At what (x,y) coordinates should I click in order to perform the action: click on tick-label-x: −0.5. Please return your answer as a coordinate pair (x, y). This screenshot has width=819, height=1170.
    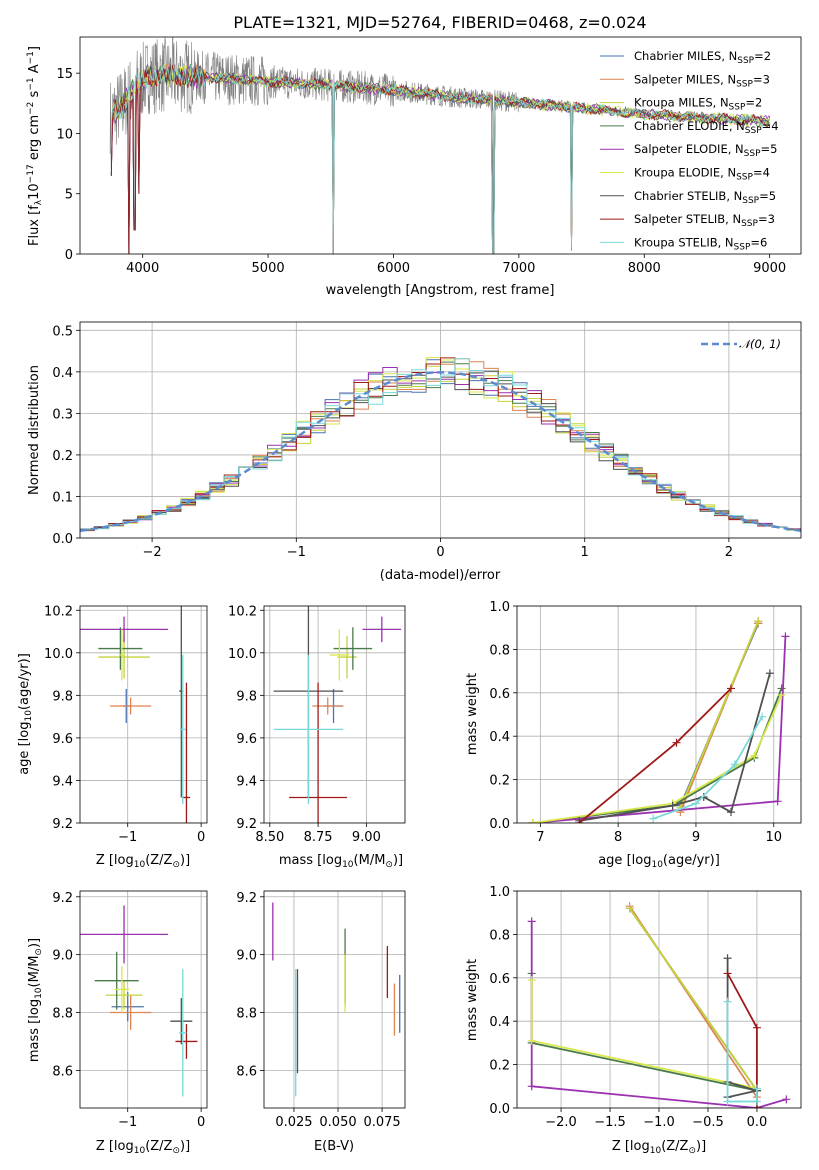
    Looking at the image, I should click on (708, 1122).